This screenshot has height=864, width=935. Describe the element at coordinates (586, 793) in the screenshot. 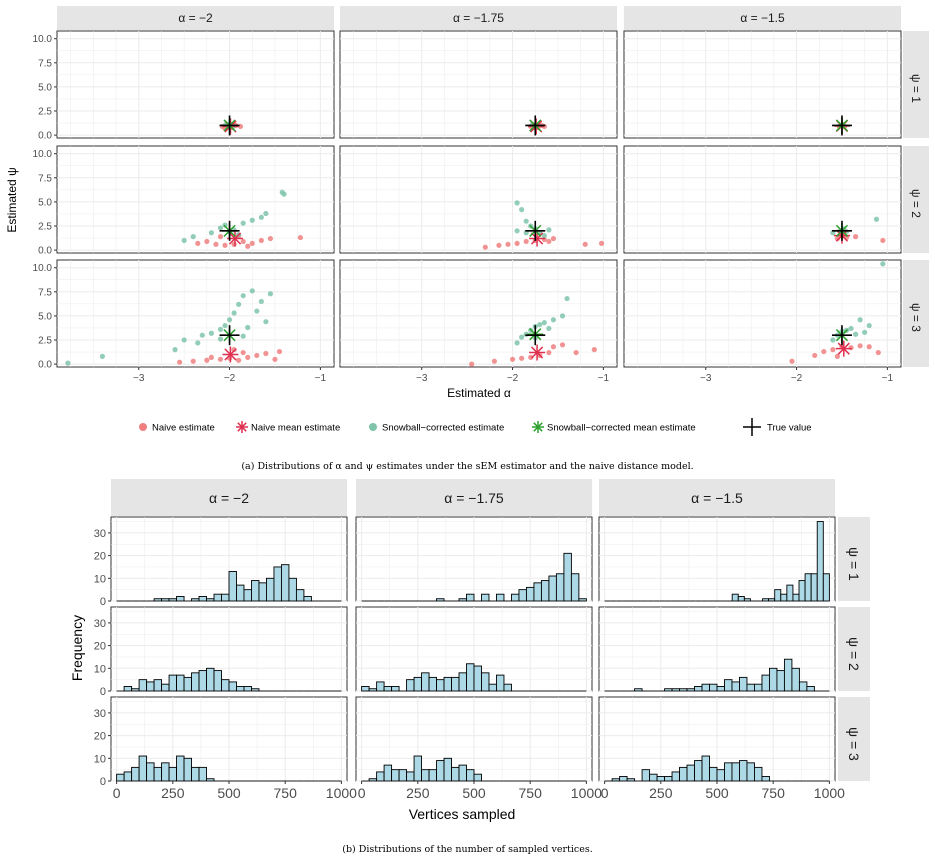

I see `x-tick-label: 1000` at that location.